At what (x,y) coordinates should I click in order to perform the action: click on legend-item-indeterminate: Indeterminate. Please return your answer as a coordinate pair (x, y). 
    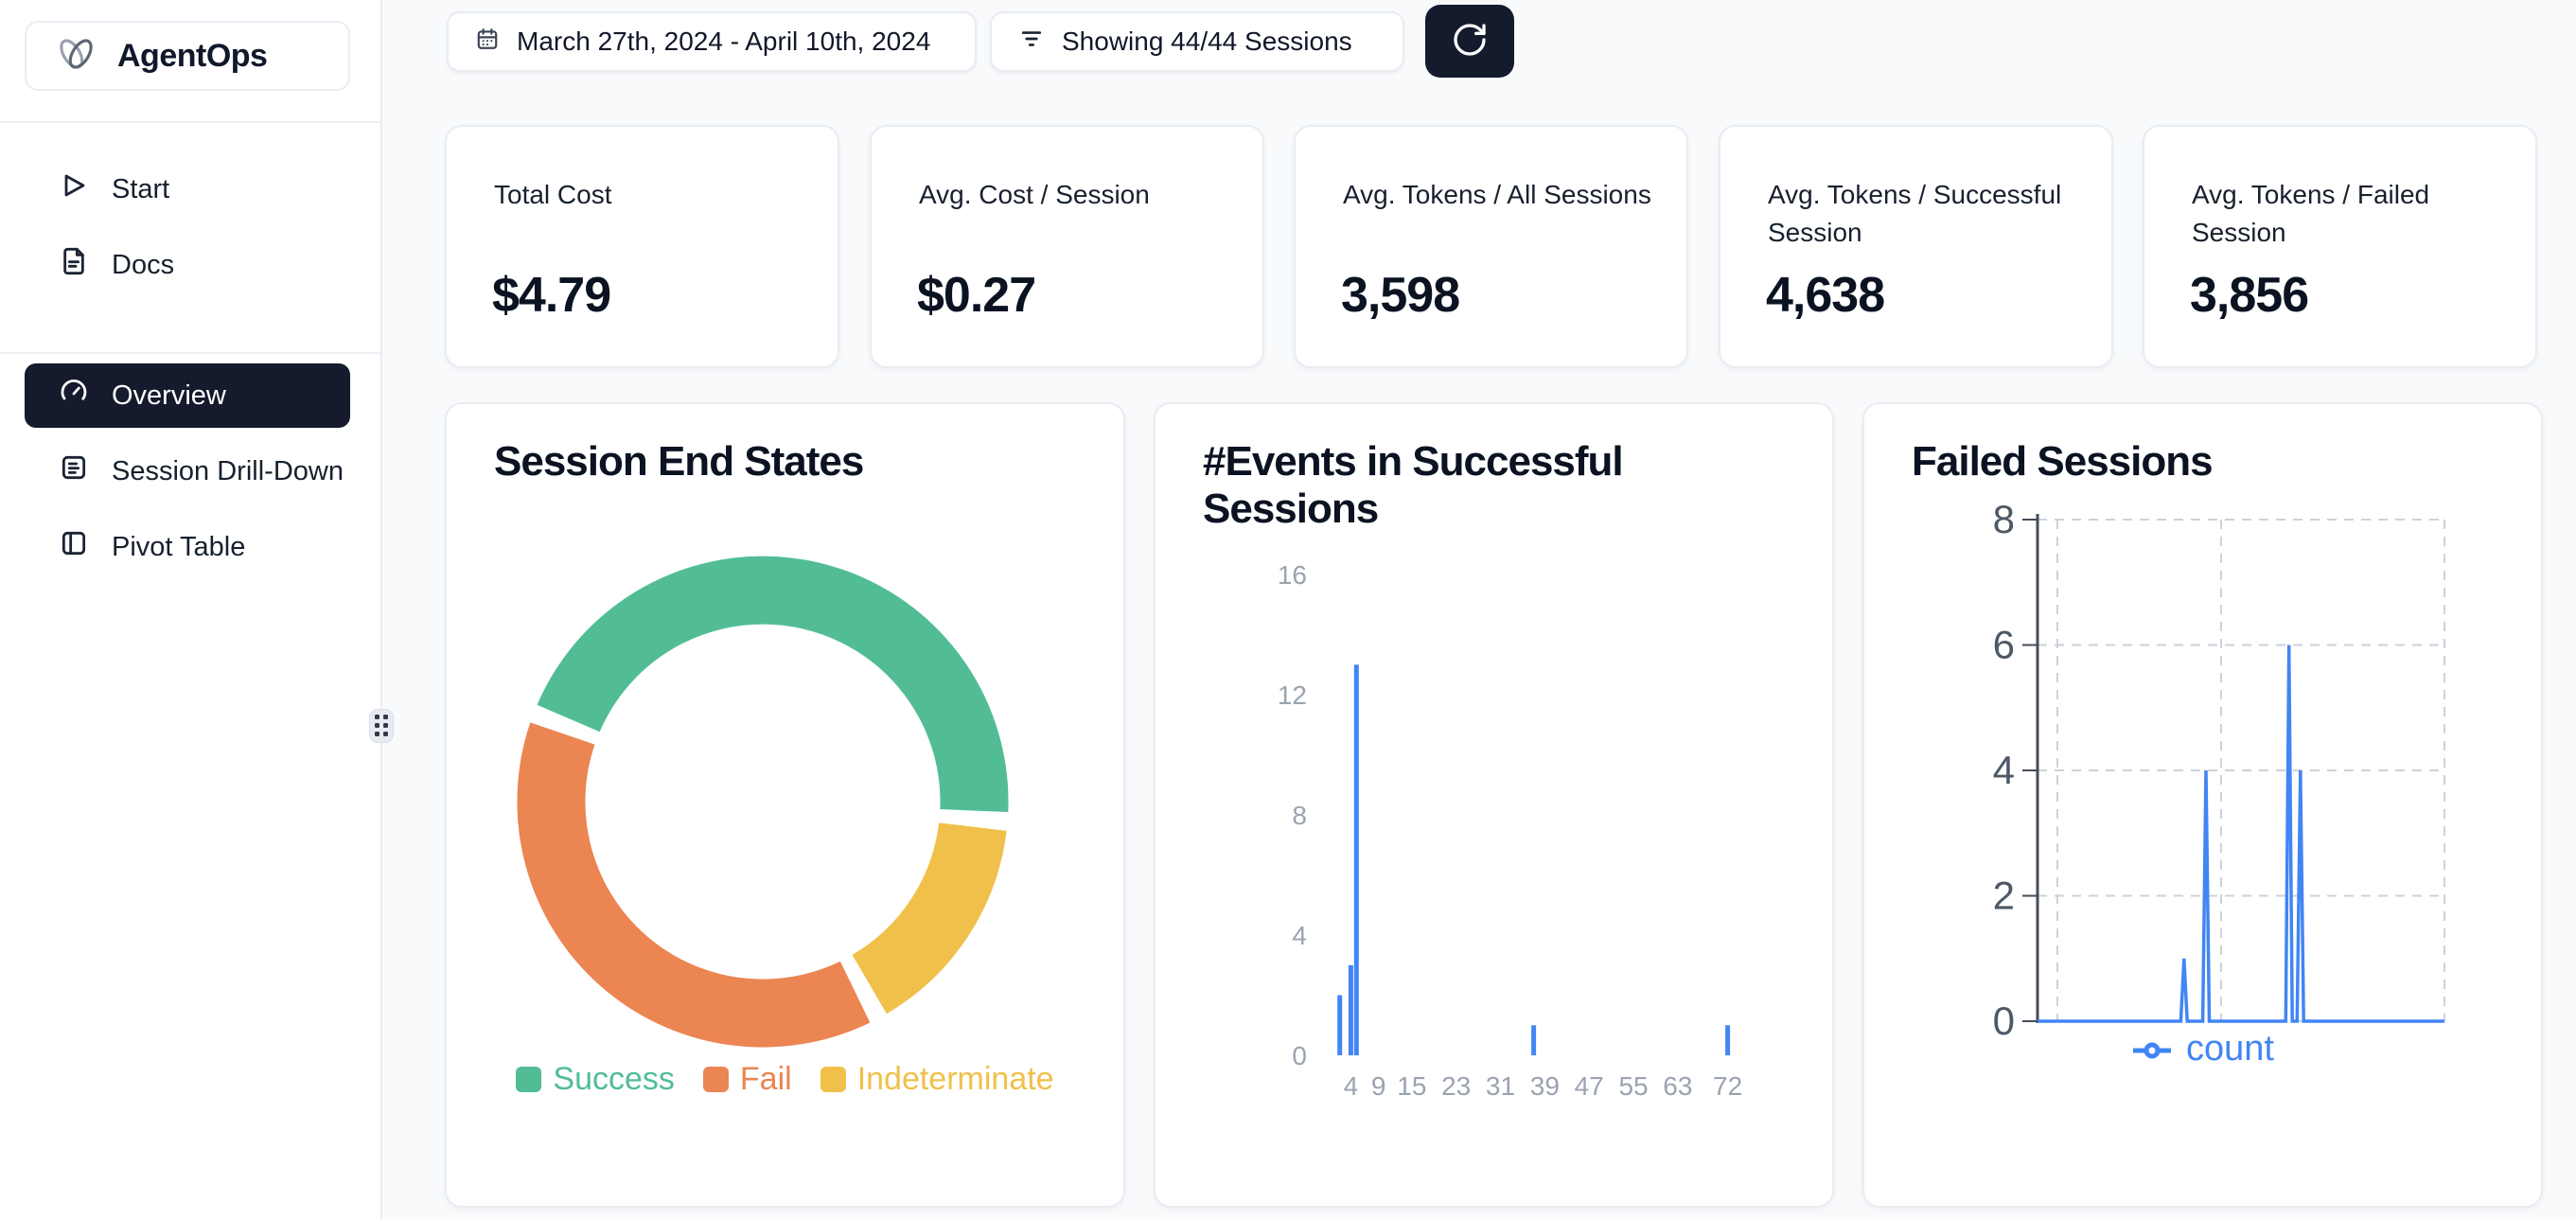
    Looking at the image, I should click on (937, 1079).